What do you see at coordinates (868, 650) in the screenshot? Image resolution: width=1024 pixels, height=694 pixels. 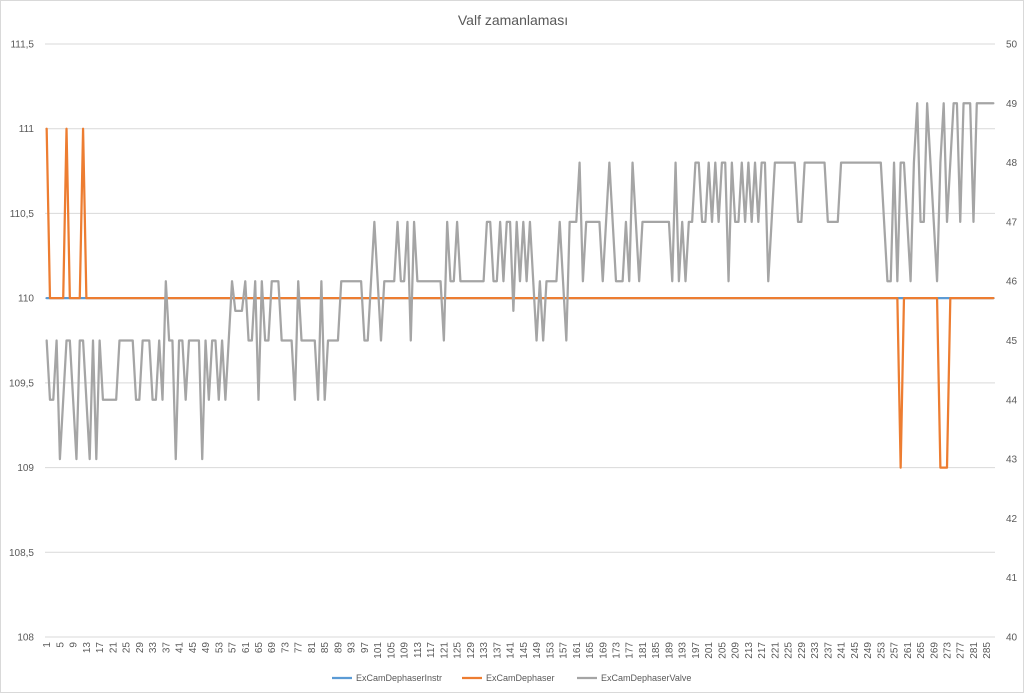 I see `x-tick-label: 249` at bounding box center [868, 650].